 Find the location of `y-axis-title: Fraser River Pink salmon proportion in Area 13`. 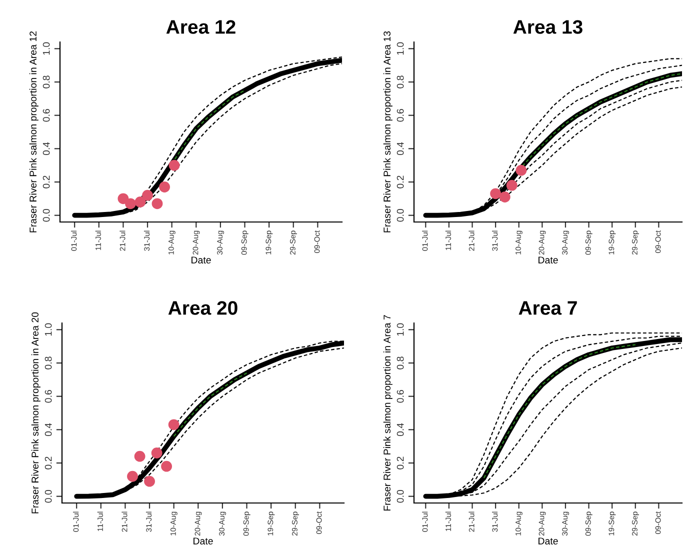

y-axis-title: Fraser River Pink salmon proportion in Area 13 is located at coordinates (387, 131).